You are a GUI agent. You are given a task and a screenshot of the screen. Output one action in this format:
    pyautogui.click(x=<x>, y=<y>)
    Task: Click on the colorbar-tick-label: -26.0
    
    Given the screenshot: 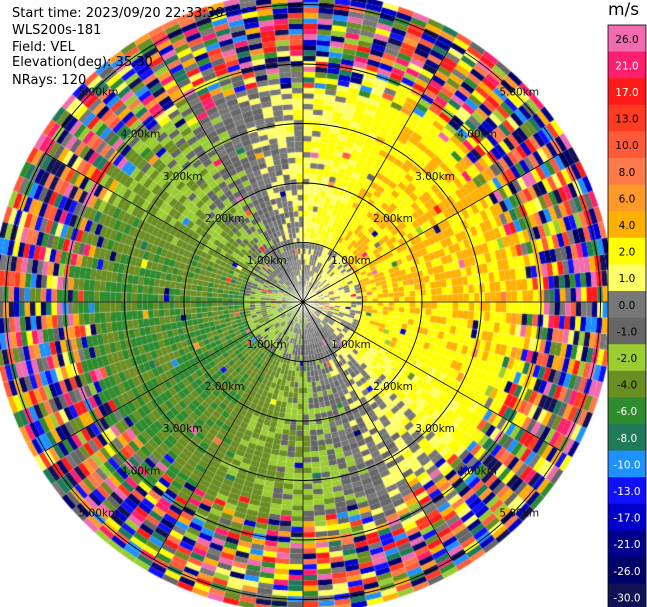 What is the action you would take?
    pyautogui.click(x=626, y=572)
    